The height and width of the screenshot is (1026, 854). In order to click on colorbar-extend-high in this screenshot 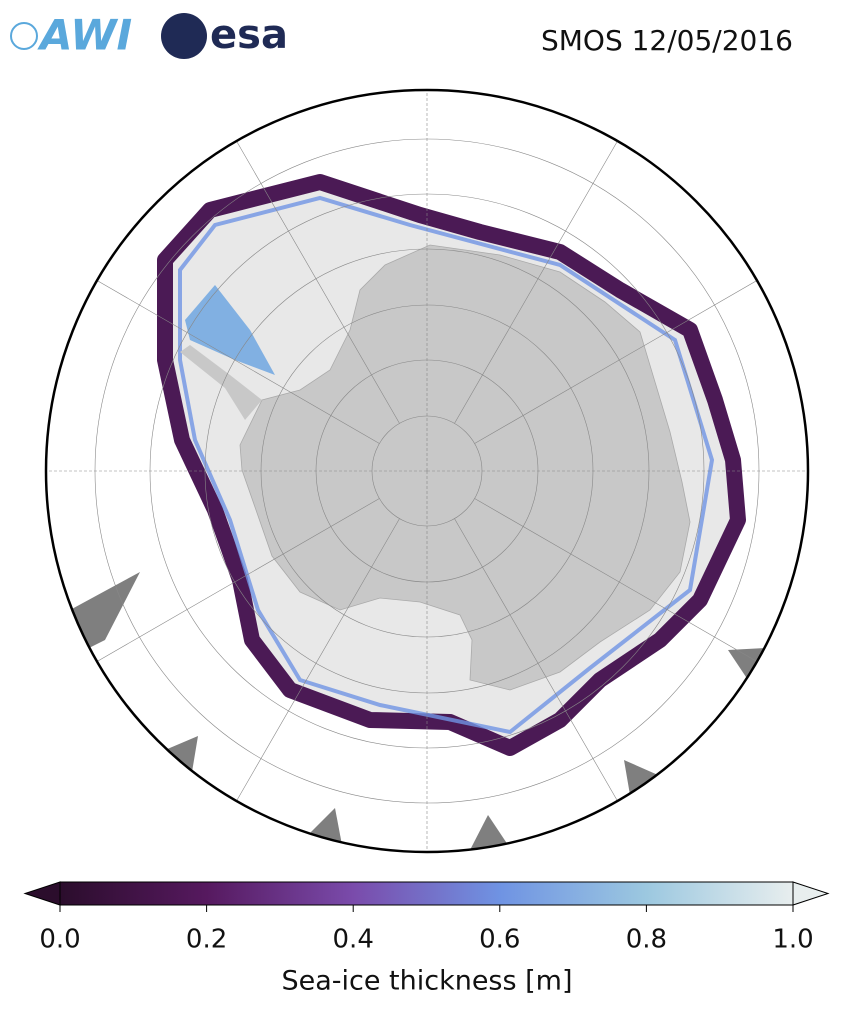, I will do `click(811, 893)`.